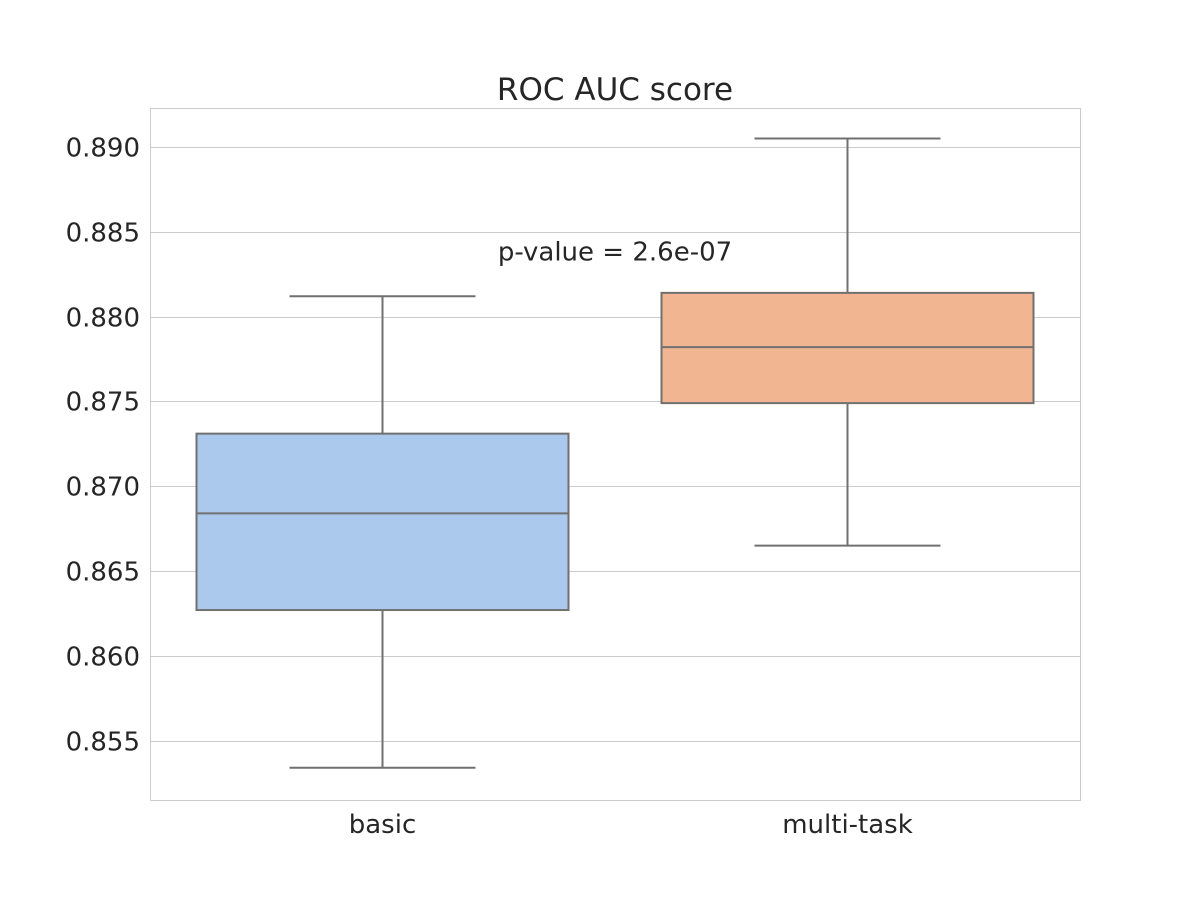 The image size is (1200, 904). What do you see at coordinates (103, 743) in the screenshot?
I see `y-tick-label: 0.855` at bounding box center [103, 743].